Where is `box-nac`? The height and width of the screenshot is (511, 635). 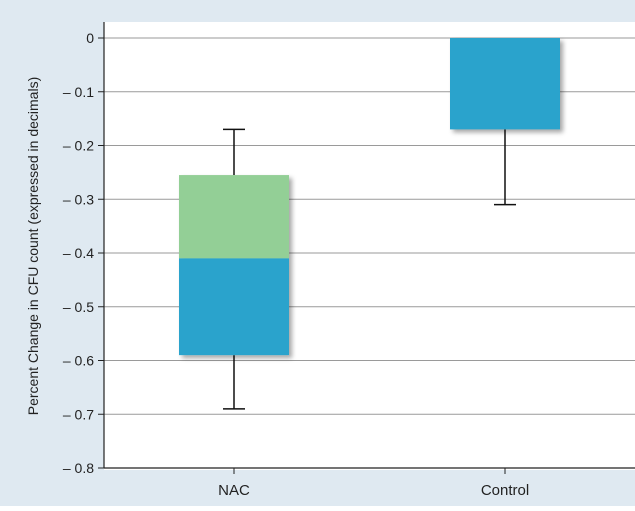
box-nac is located at coordinates (234, 269).